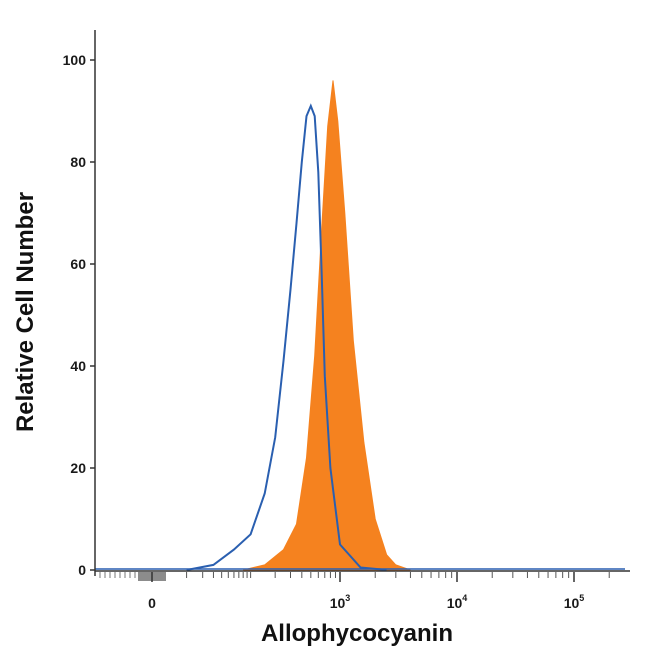 The width and height of the screenshot is (650, 650). I want to click on y-tick-label-20: 20, so click(78, 468).